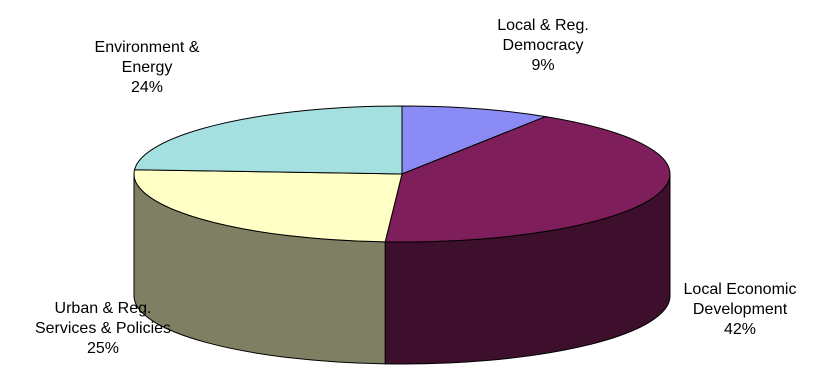 The image size is (825, 372). What do you see at coordinates (543, 66) in the screenshot?
I see `slice-percent-label: 9%` at bounding box center [543, 66].